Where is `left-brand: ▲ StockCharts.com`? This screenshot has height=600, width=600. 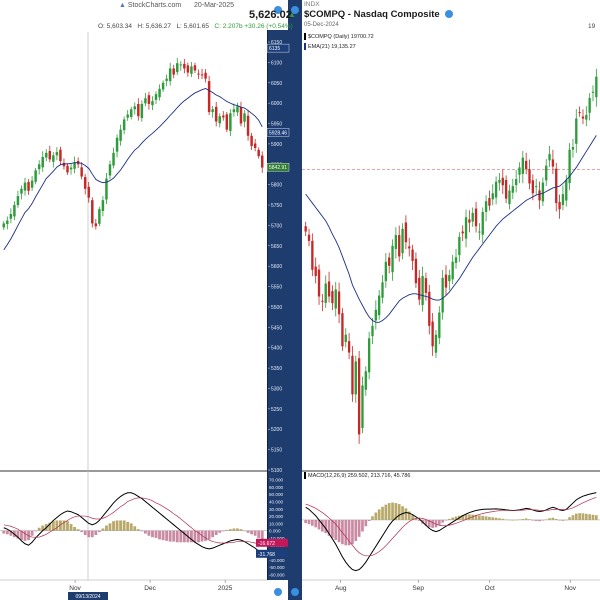
left-brand: ▲ StockCharts.com is located at coordinates (150, 5).